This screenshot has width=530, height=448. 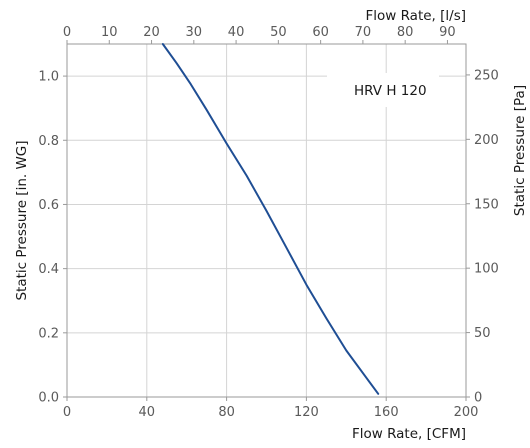 I want to click on y-left-tick-label: 1.0, so click(x=48, y=77).